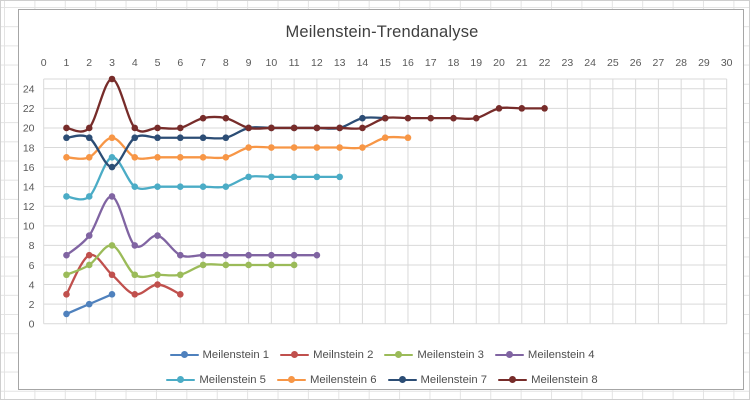 This screenshot has width=750, height=400. What do you see at coordinates (29, 148) in the screenshot?
I see `y-tick-label: 18` at bounding box center [29, 148].